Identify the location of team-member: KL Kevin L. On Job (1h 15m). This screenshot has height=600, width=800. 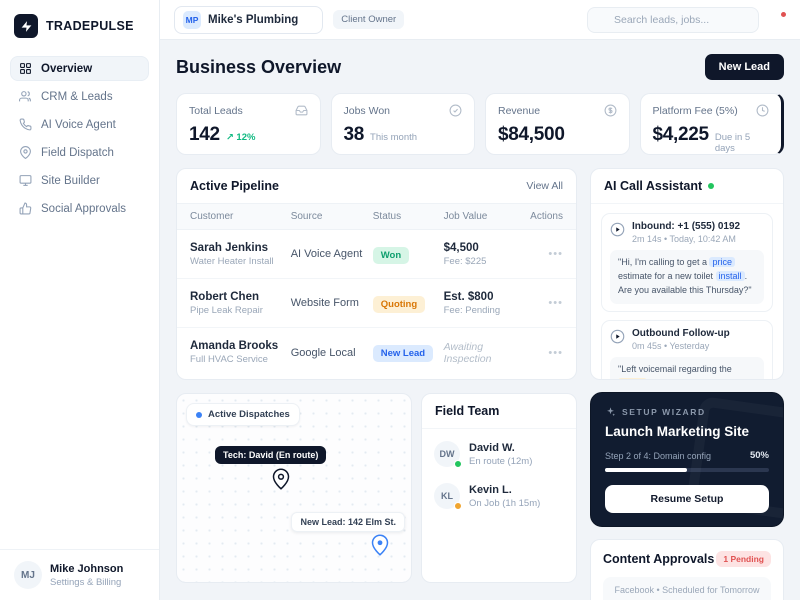
(499, 496).